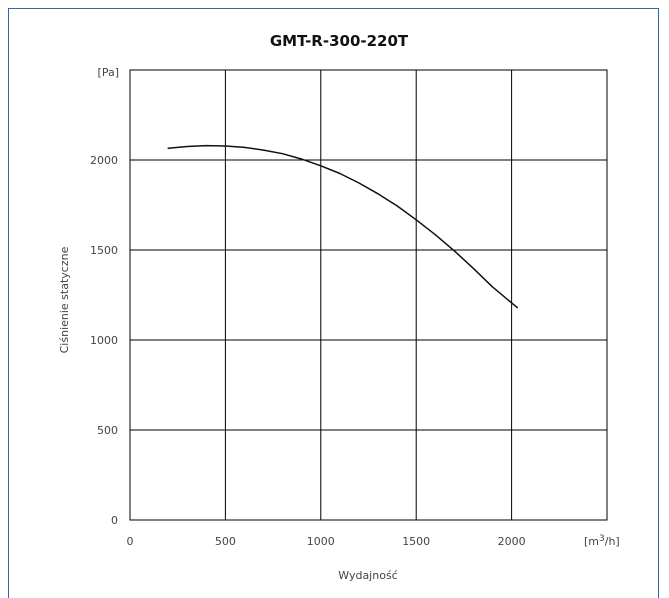 Image resolution: width=669 pixels, height=598 pixels. Describe the element at coordinates (104, 340) in the screenshot. I see `y-tick-label: 1000` at that location.